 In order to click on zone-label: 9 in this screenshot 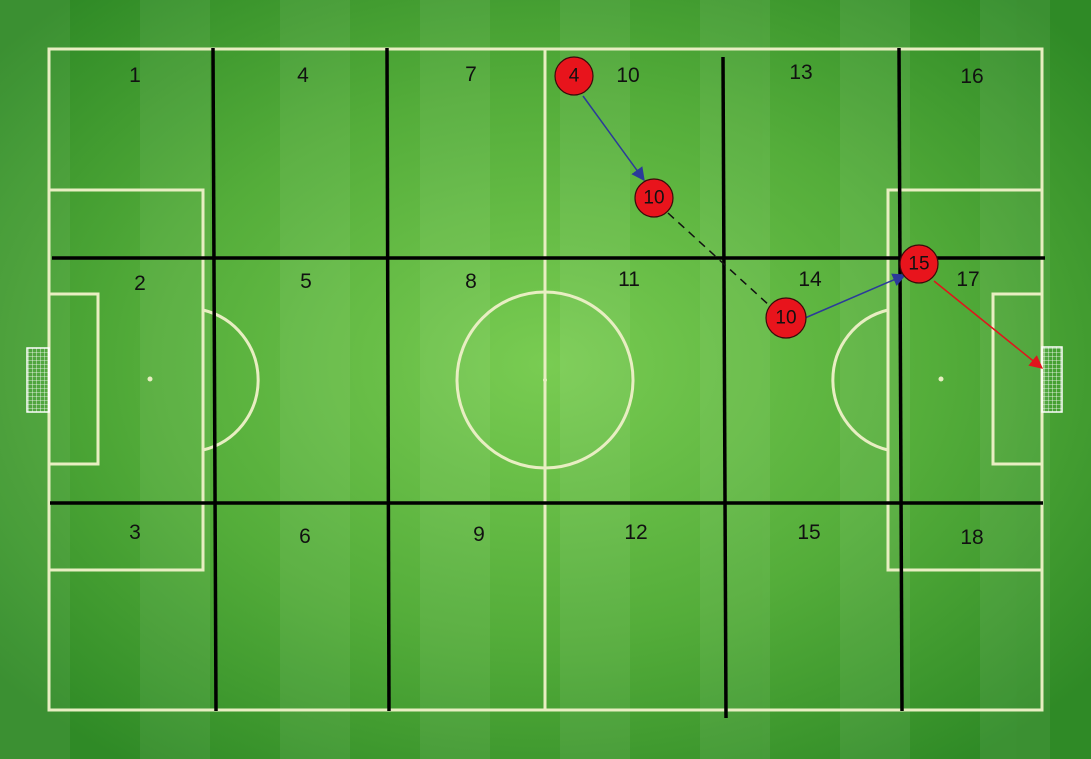, I will do `click(479, 534)`.